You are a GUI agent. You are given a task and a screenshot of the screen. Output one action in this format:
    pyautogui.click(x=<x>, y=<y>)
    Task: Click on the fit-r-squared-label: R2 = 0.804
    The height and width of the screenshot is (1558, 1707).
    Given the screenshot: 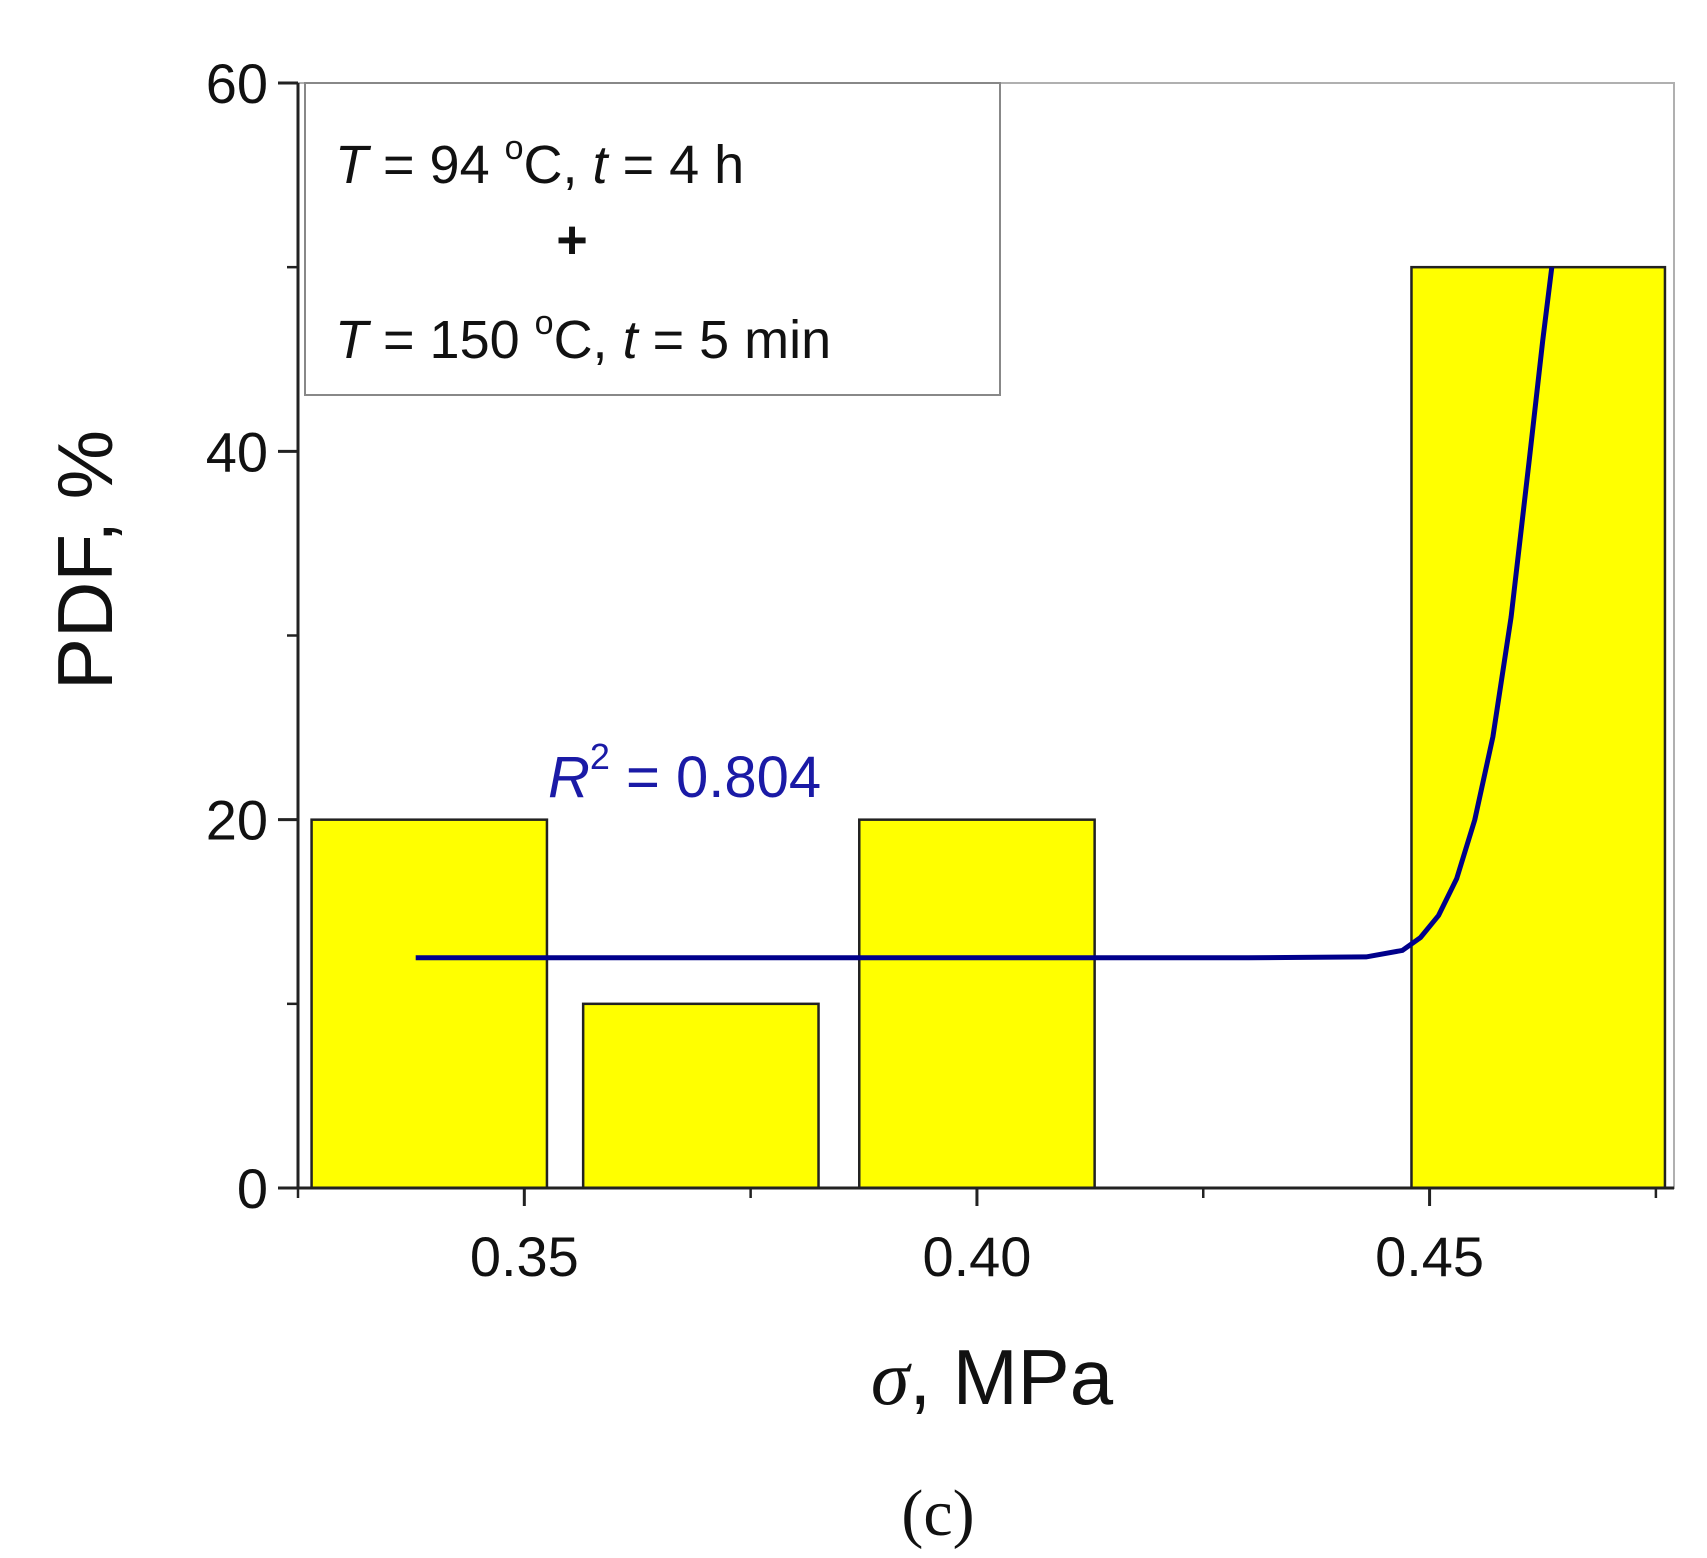 What is the action you would take?
    pyautogui.click(x=684, y=773)
    